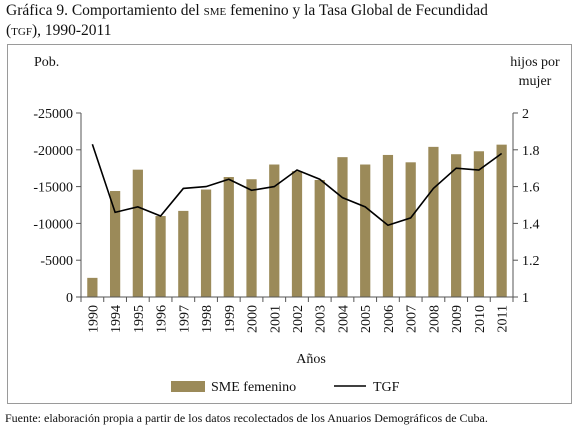 The image size is (580, 446). Describe the element at coordinates (480, 319) in the screenshot. I see `x-tick-label-2010: 2010` at that location.